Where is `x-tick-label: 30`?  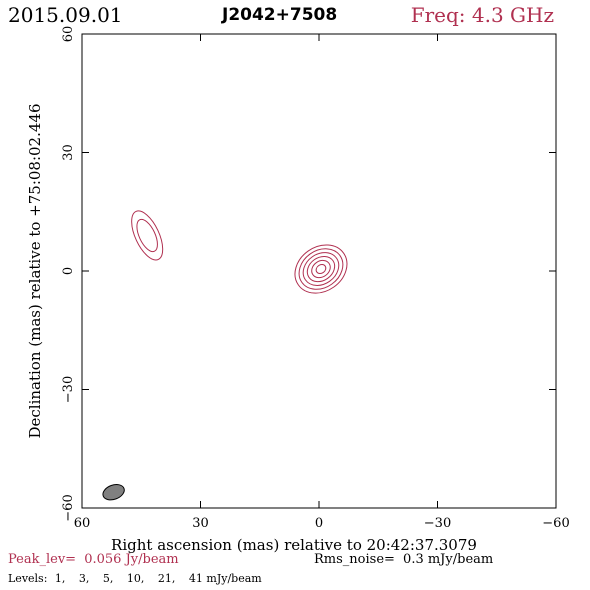 x-tick-label: 30 is located at coordinates (200, 523).